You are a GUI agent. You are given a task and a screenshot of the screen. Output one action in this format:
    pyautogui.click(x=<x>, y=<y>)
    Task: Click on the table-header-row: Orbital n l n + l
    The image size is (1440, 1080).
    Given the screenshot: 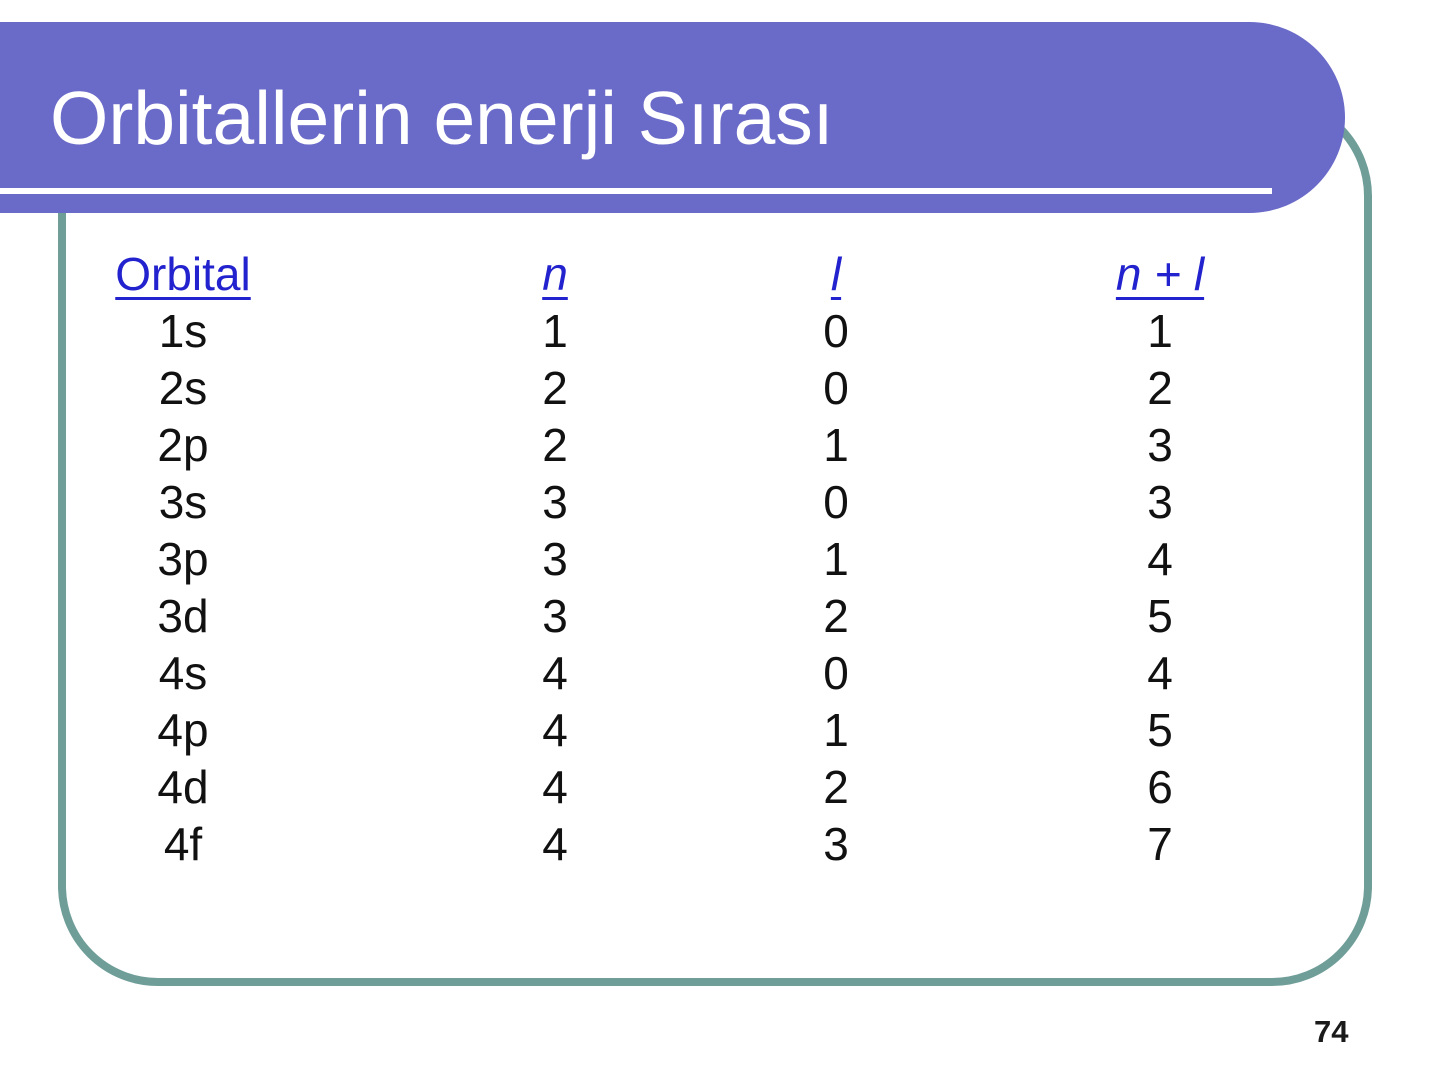 What is the action you would take?
    pyautogui.click(x=696, y=274)
    